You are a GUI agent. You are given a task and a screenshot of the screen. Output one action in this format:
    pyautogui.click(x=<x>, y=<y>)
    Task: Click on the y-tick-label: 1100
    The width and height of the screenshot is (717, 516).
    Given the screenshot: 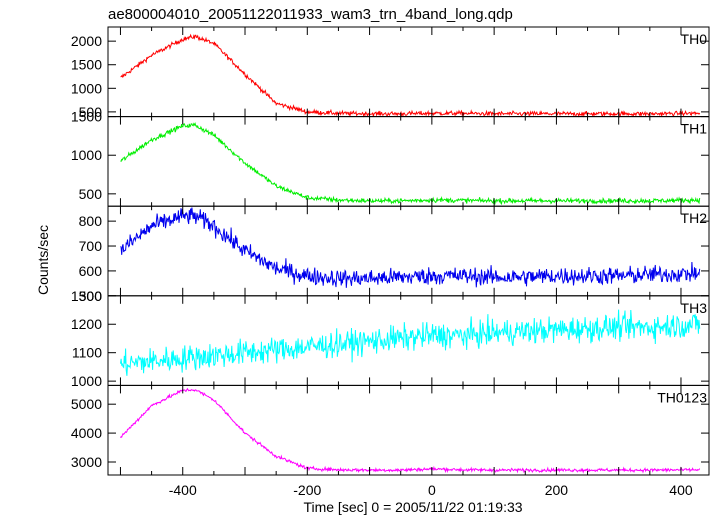 What is the action you would take?
    pyautogui.click(x=87, y=353)
    